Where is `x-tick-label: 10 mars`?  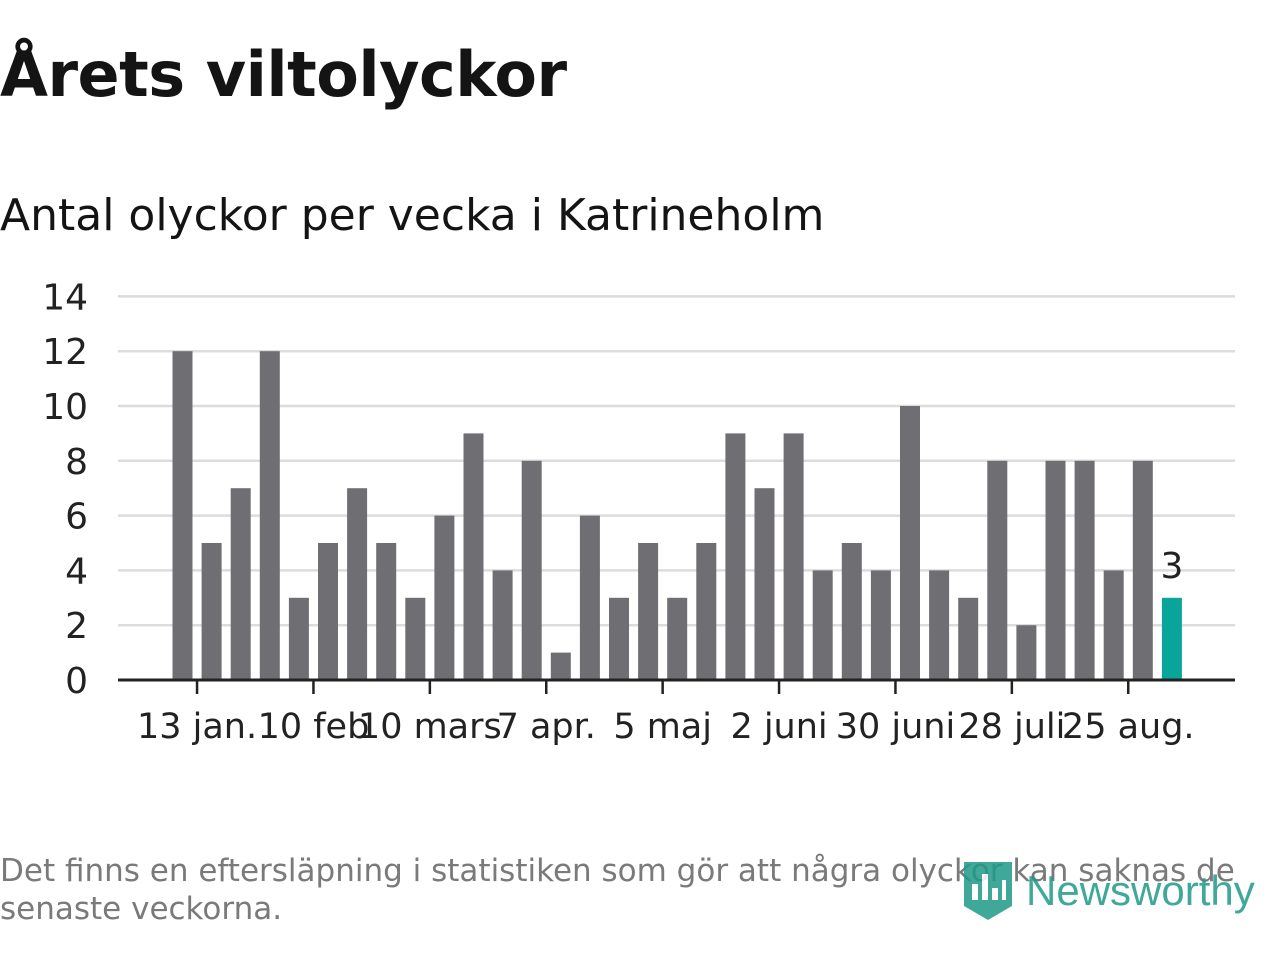 x-tick-label: 10 mars is located at coordinates (430, 727).